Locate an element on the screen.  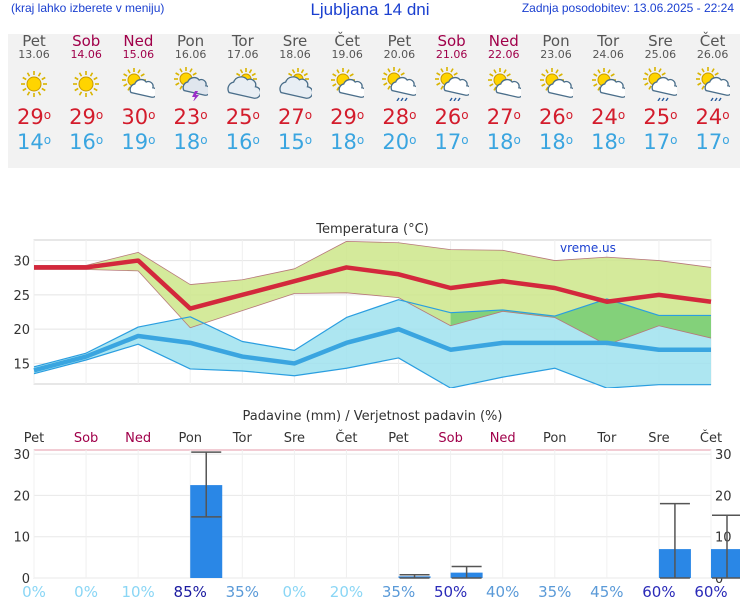
last-updated: Zadnja posodobitev: 13.06.2025 - 22:24 is located at coordinates (627, 8).